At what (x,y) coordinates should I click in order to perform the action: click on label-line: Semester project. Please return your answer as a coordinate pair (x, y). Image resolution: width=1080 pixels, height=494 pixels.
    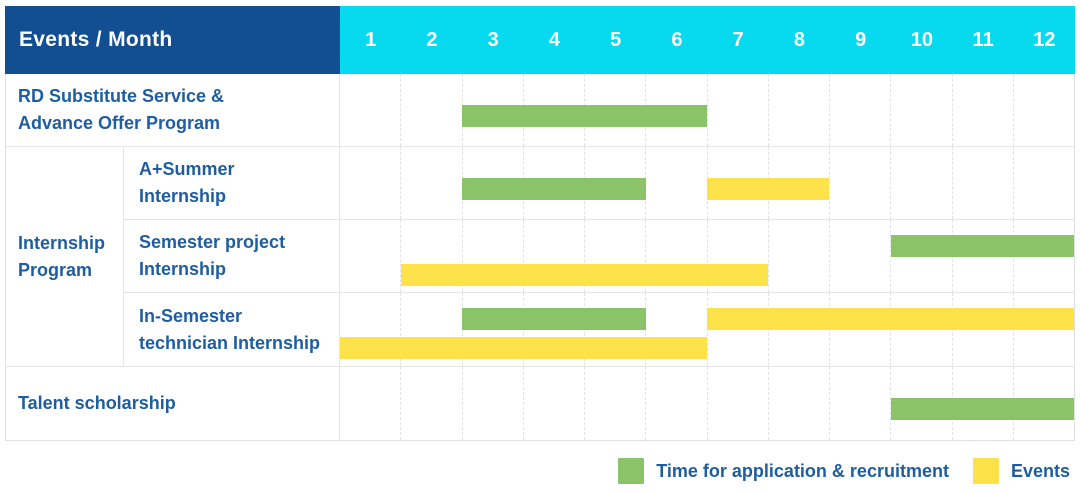
    Looking at the image, I should click on (212, 242).